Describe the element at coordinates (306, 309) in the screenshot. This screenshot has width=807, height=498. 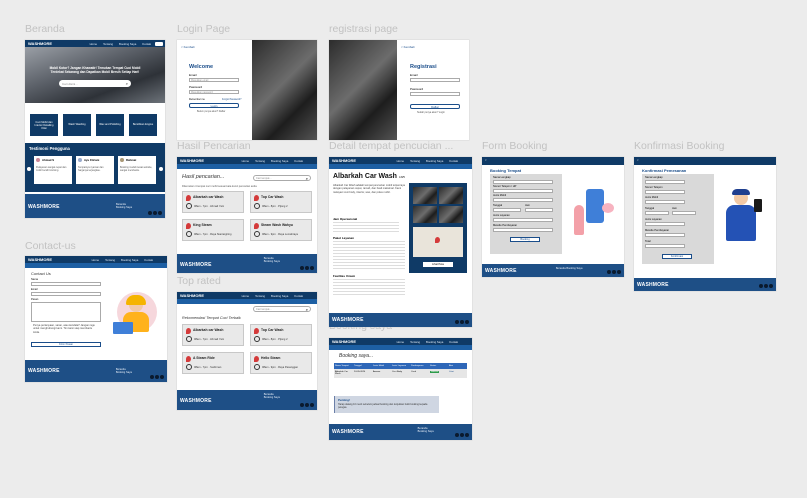
I see `search-icon: ⌕` at that location.